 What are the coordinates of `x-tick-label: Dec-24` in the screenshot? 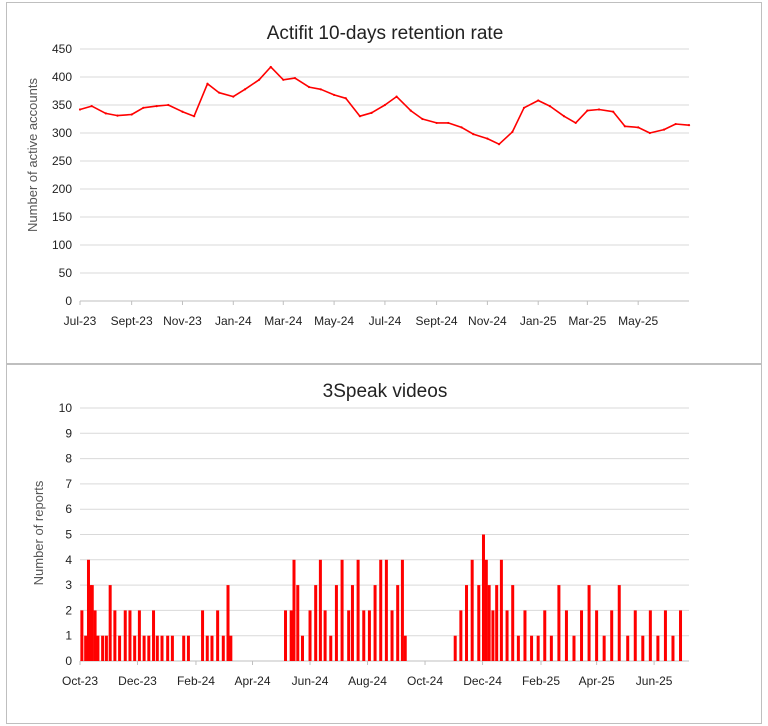 It's located at (482, 681).